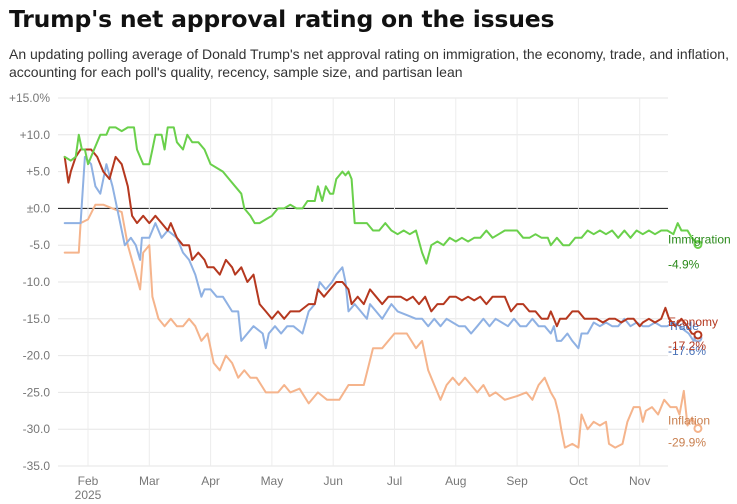 The height and width of the screenshot is (504, 737). I want to click on y-tick-label: ±0.0, so click(39, 208).